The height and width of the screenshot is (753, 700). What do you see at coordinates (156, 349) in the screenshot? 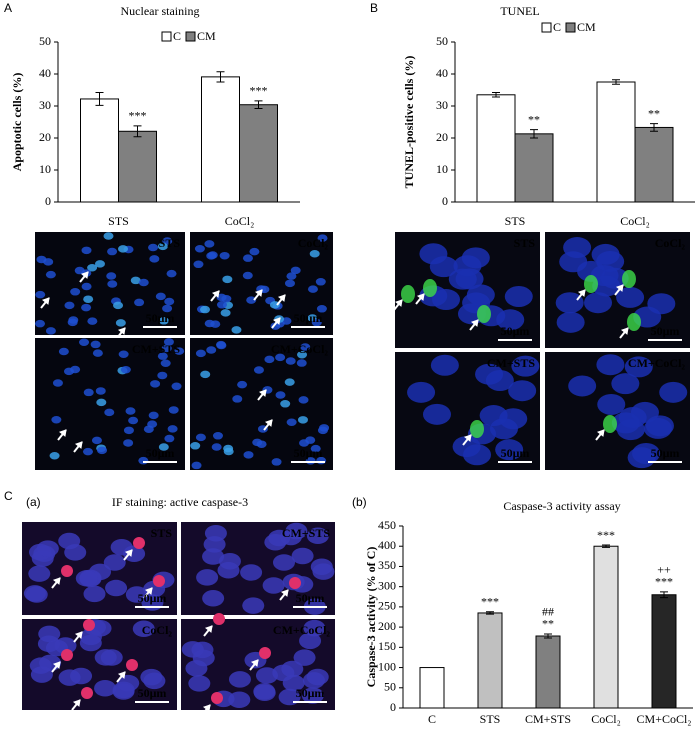
I see `image-label: CM+STS` at bounding box center [156, 349].